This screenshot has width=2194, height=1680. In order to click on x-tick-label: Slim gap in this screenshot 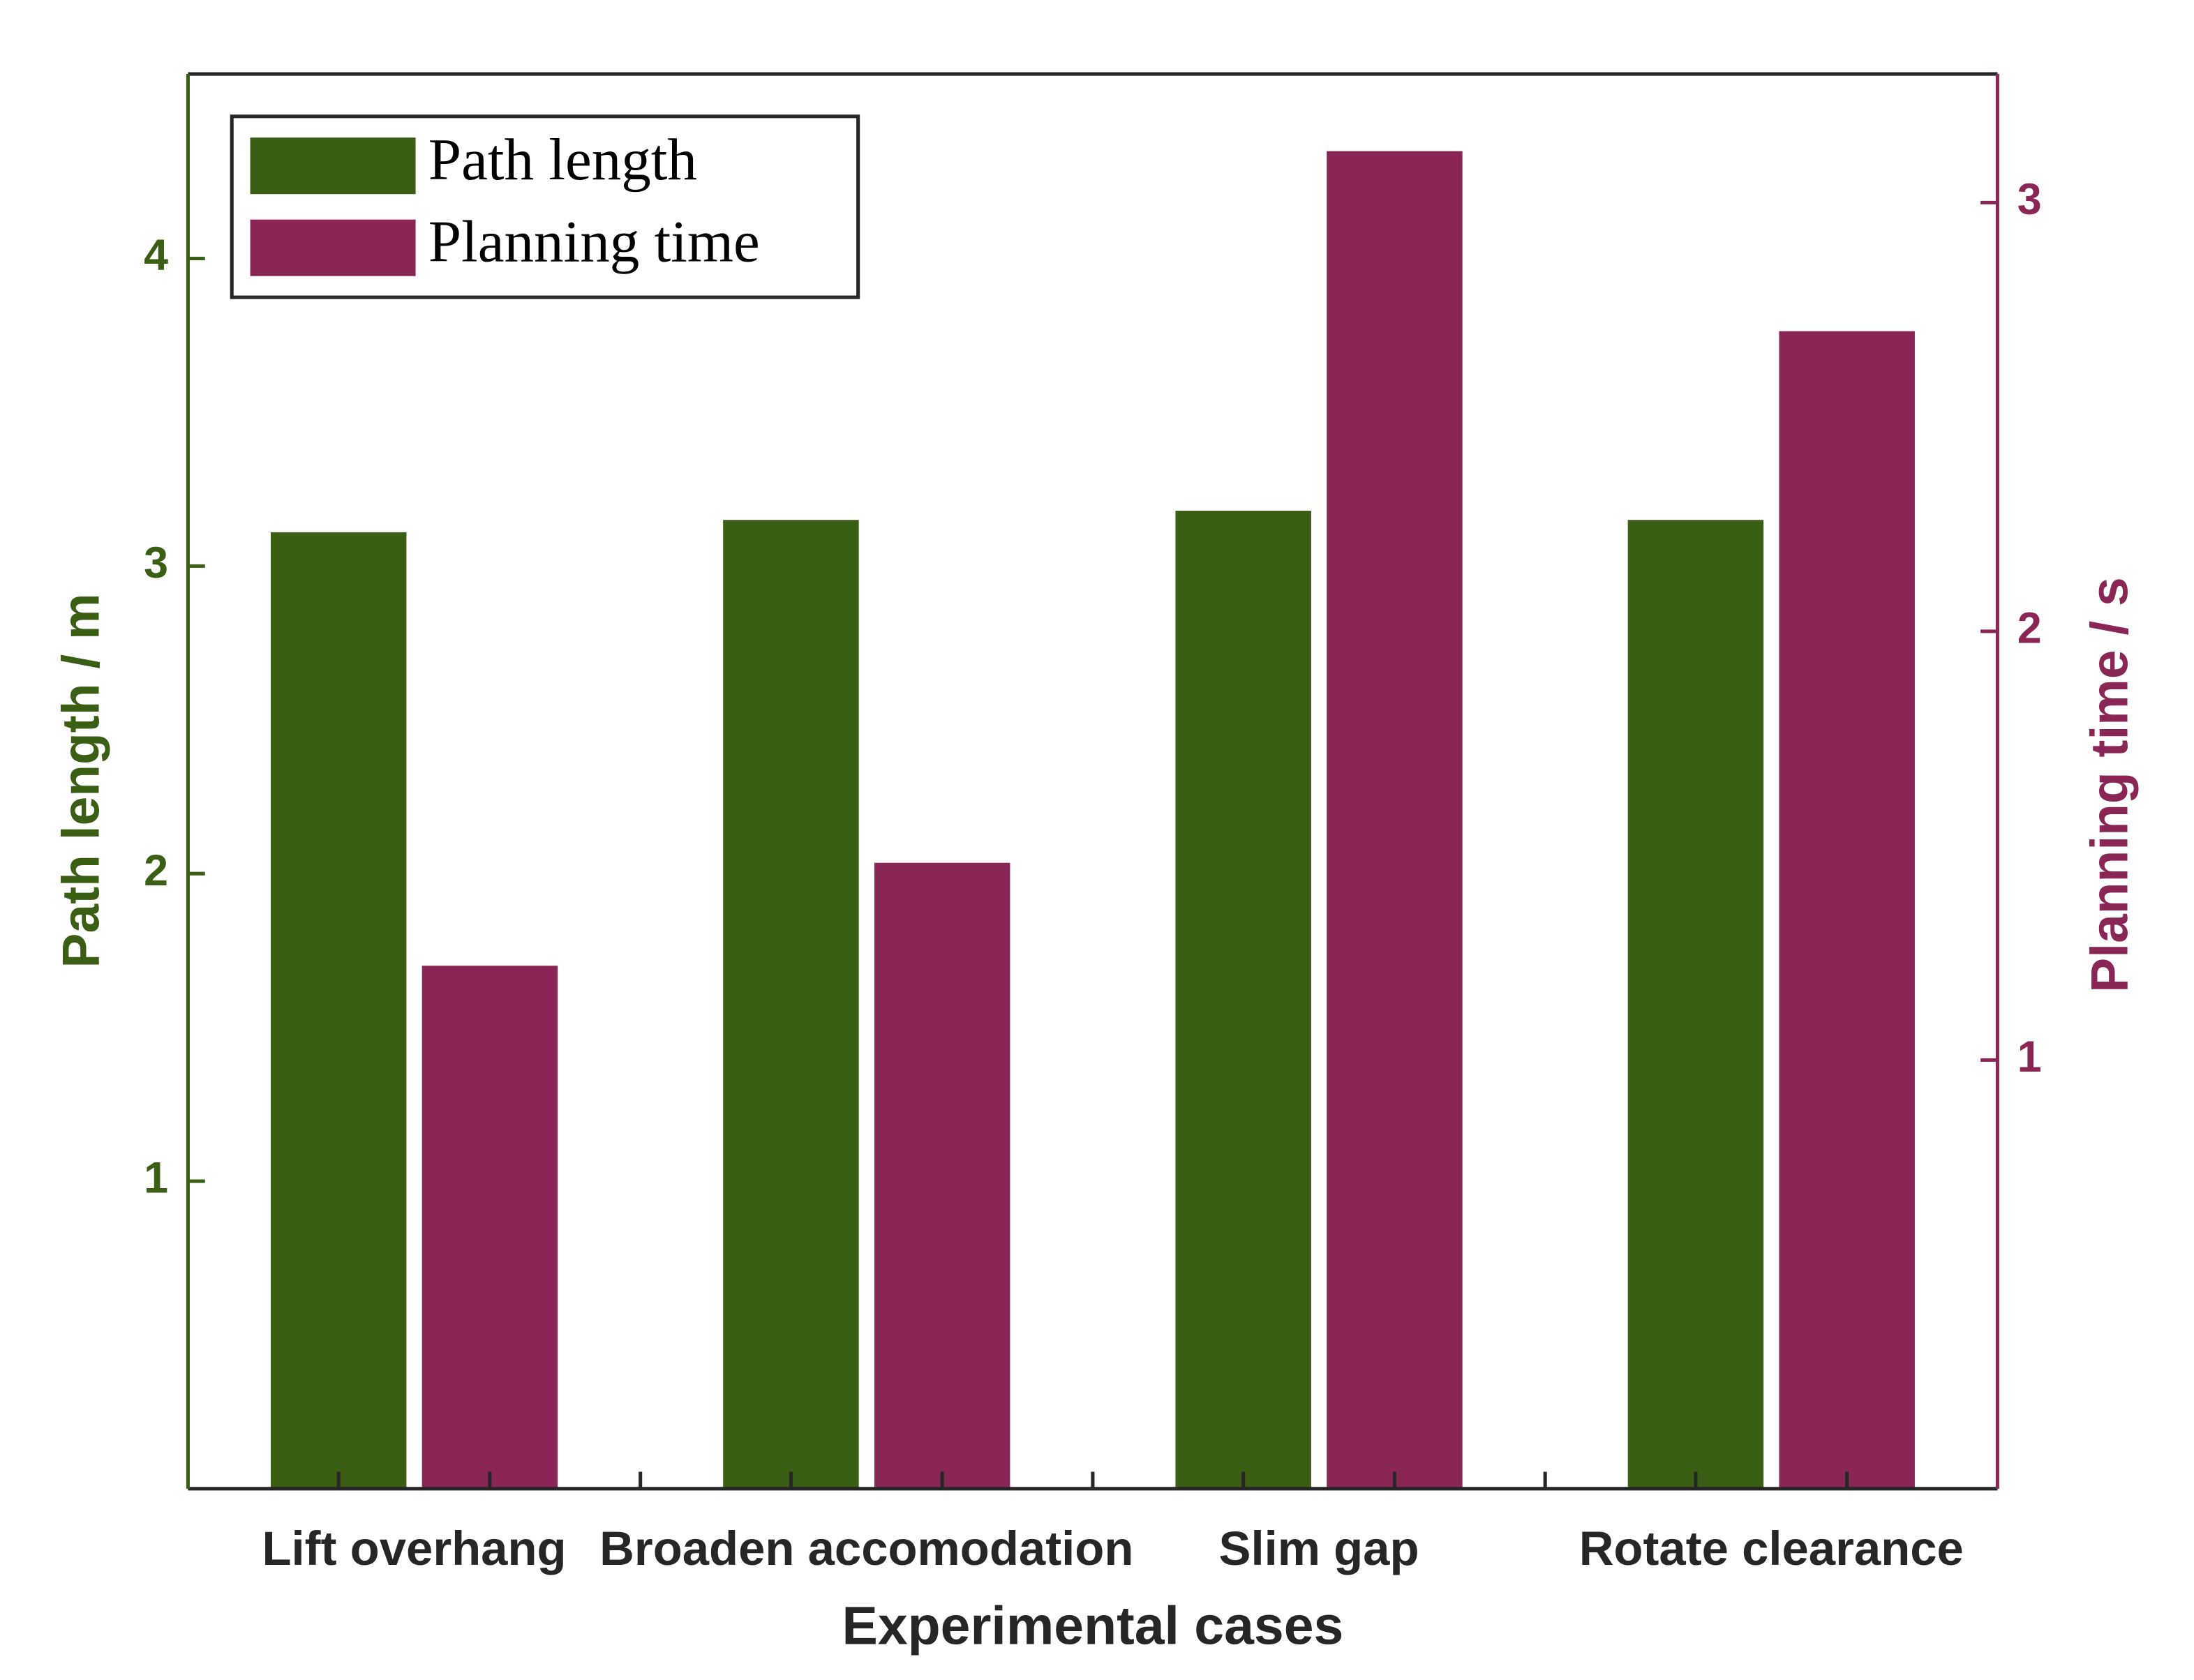, I will do `click(1319, 1549)`.